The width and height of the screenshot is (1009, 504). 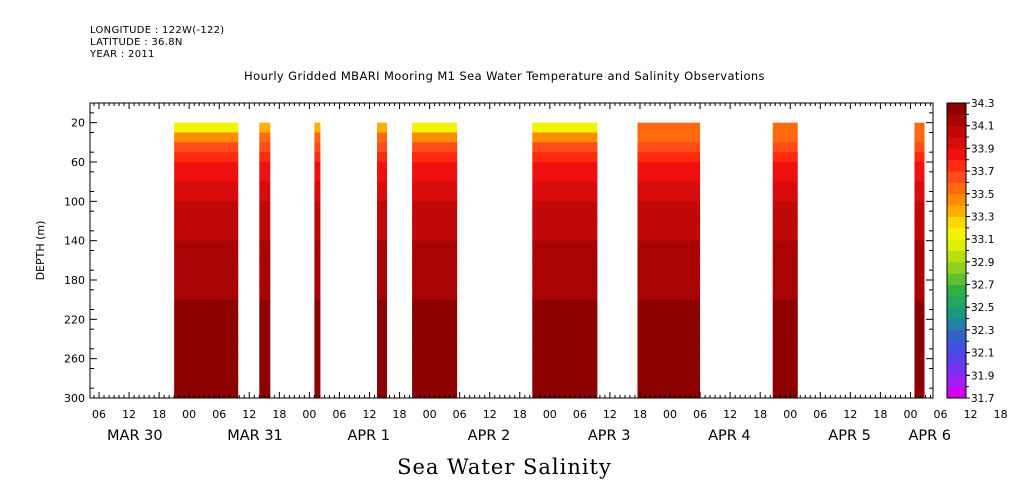 What do you see at coordinates (982, 149) in the screenshot?
I see `colorbar-label: 33.9` at bounding box center [982, 149].